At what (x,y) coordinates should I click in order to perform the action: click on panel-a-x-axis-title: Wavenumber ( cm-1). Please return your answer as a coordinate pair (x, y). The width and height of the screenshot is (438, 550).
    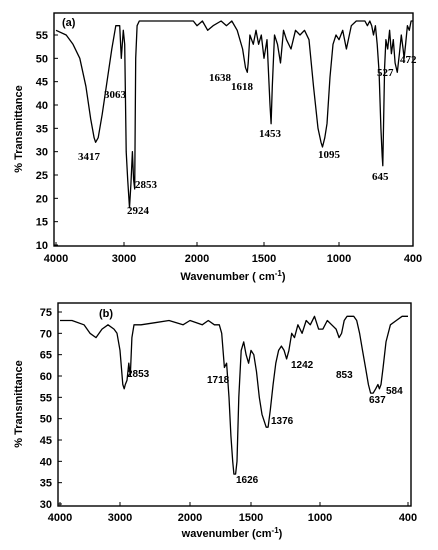
    Looking at the image, I should click on (232, 276).